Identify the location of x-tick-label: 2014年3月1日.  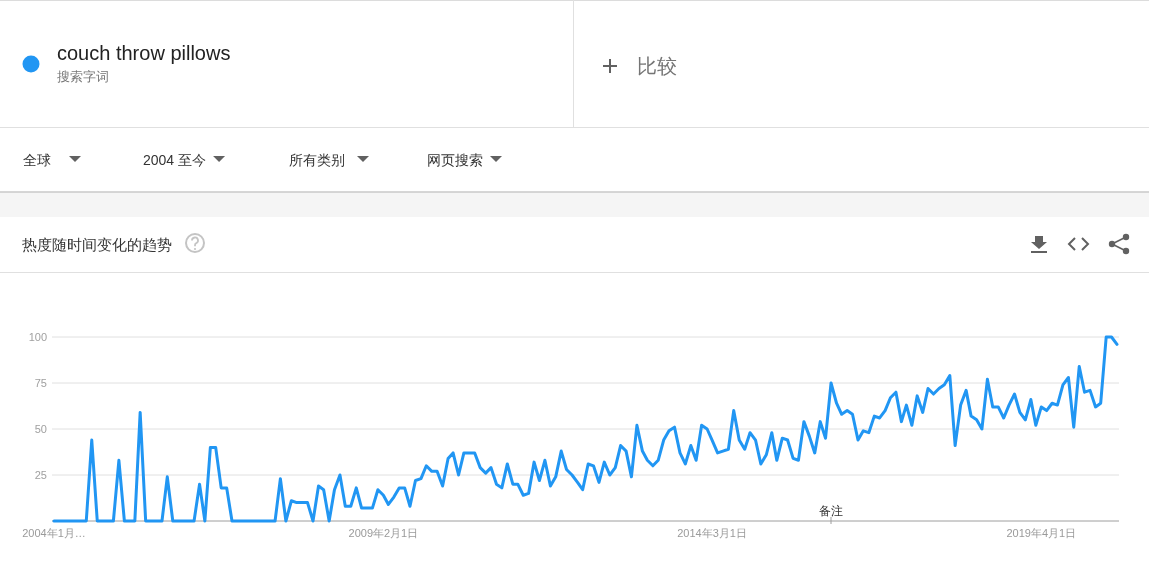
(712, 533).